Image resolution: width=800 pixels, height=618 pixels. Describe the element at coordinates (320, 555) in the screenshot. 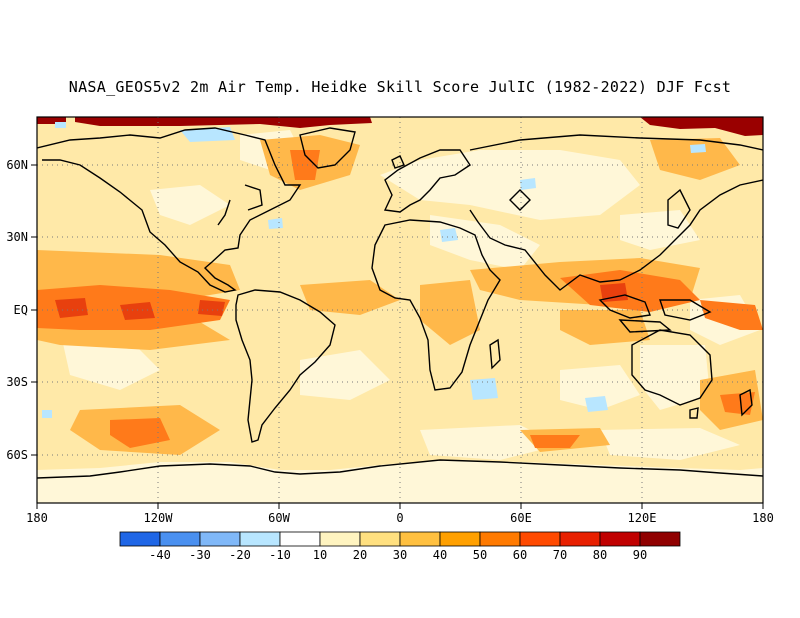

I see `colorbar-label: 10` at that location.